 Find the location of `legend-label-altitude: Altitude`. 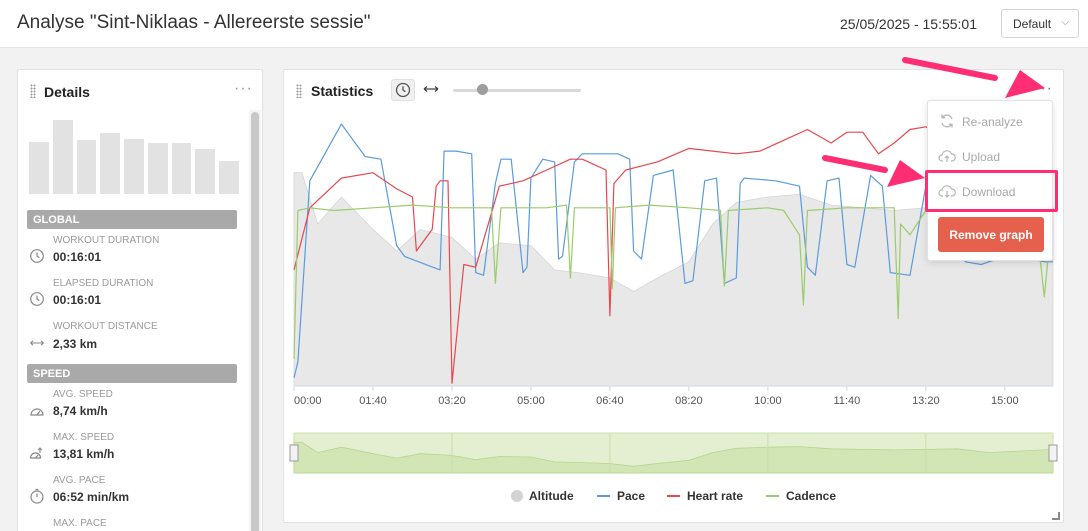

legend-label-altitude: Altitude is located at coordinates (551, 496).